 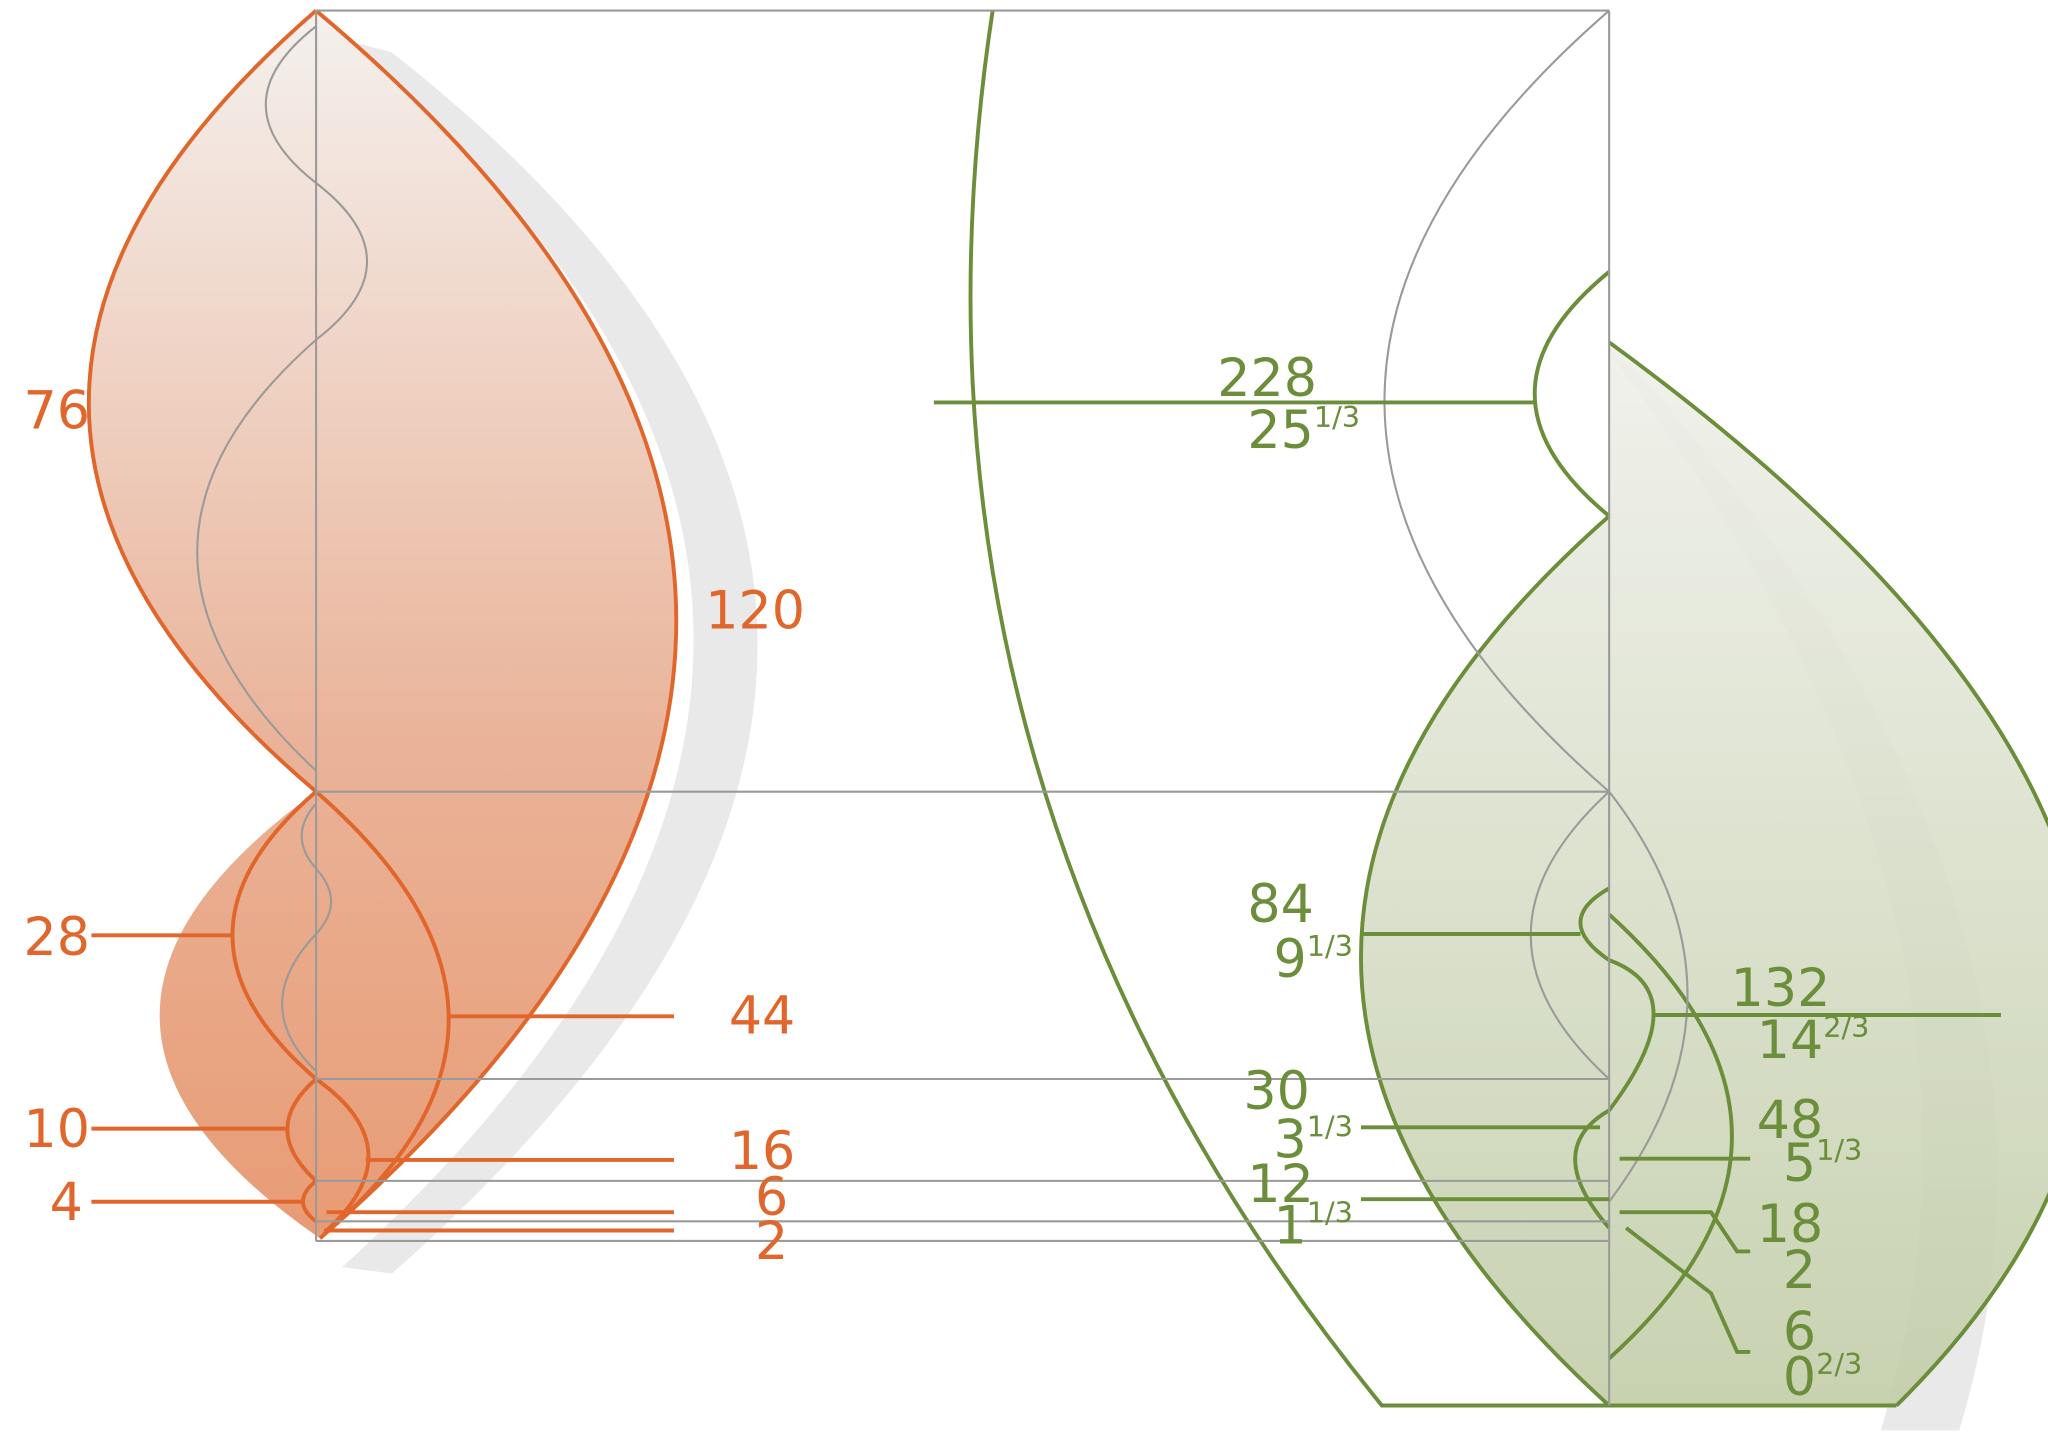 I want to click on label-bottom: 142/3, so click(x=1813, y=1040).